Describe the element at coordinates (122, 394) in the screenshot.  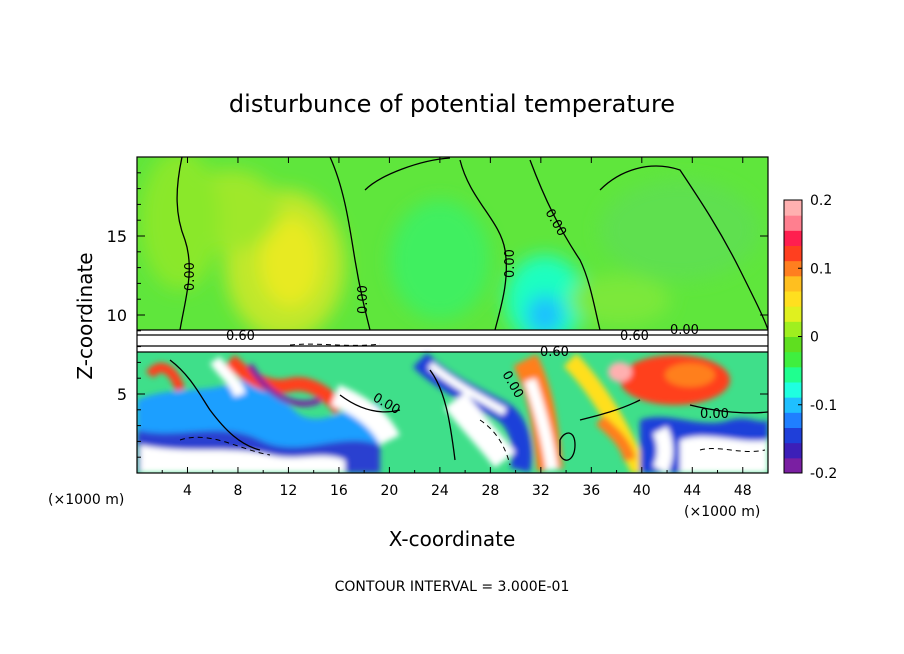
I see `y-tick-label: 5` at that location.